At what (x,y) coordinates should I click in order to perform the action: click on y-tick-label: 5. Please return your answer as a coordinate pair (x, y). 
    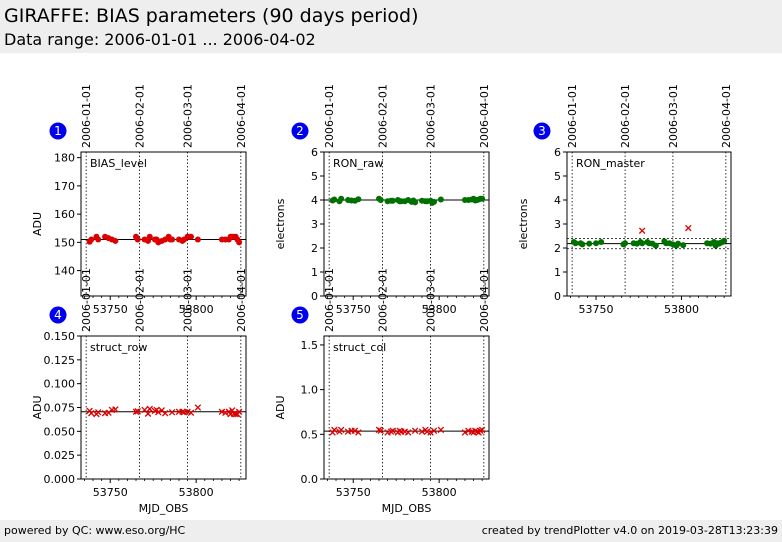
    Looking at the image, I should click on (557, 176).